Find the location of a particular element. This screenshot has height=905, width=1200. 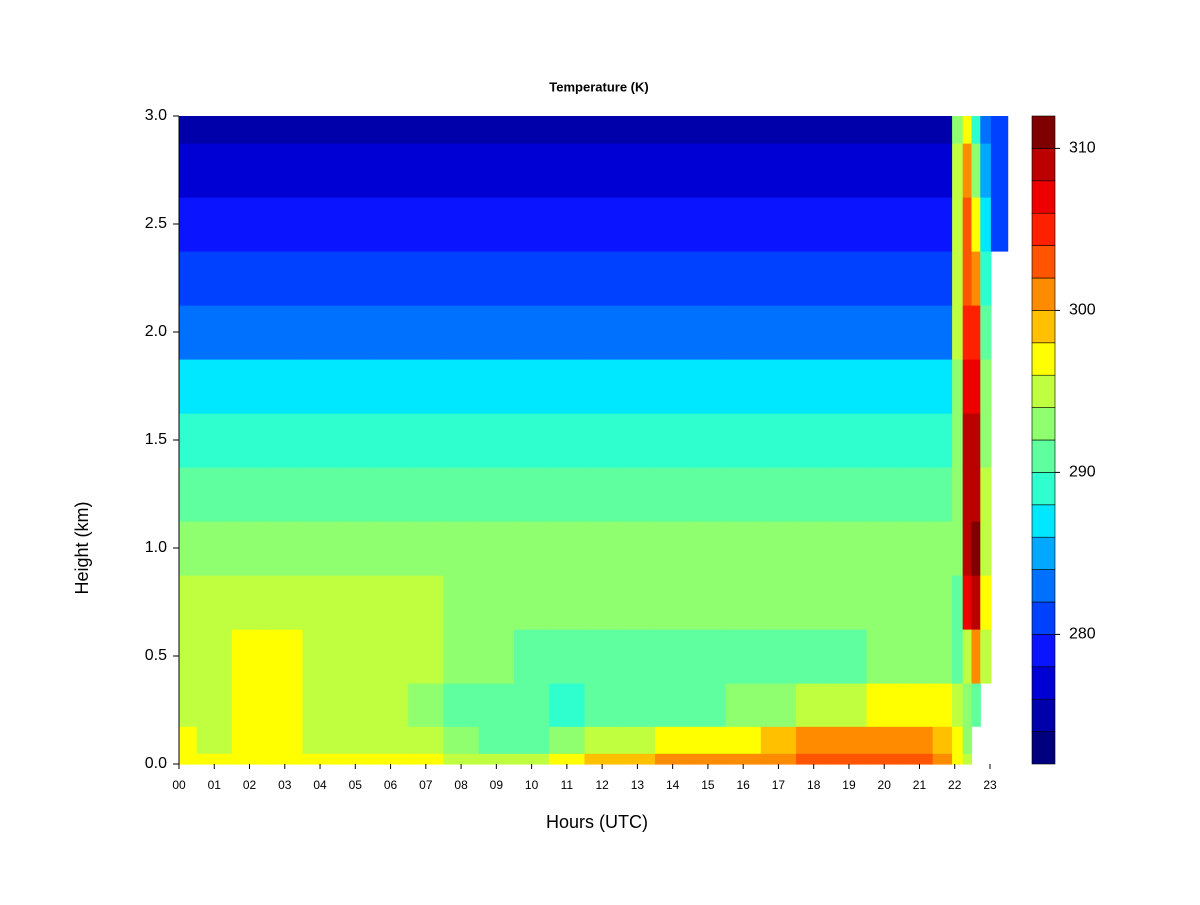

x-tick-label: 17 is located at coordinates (779, 785).